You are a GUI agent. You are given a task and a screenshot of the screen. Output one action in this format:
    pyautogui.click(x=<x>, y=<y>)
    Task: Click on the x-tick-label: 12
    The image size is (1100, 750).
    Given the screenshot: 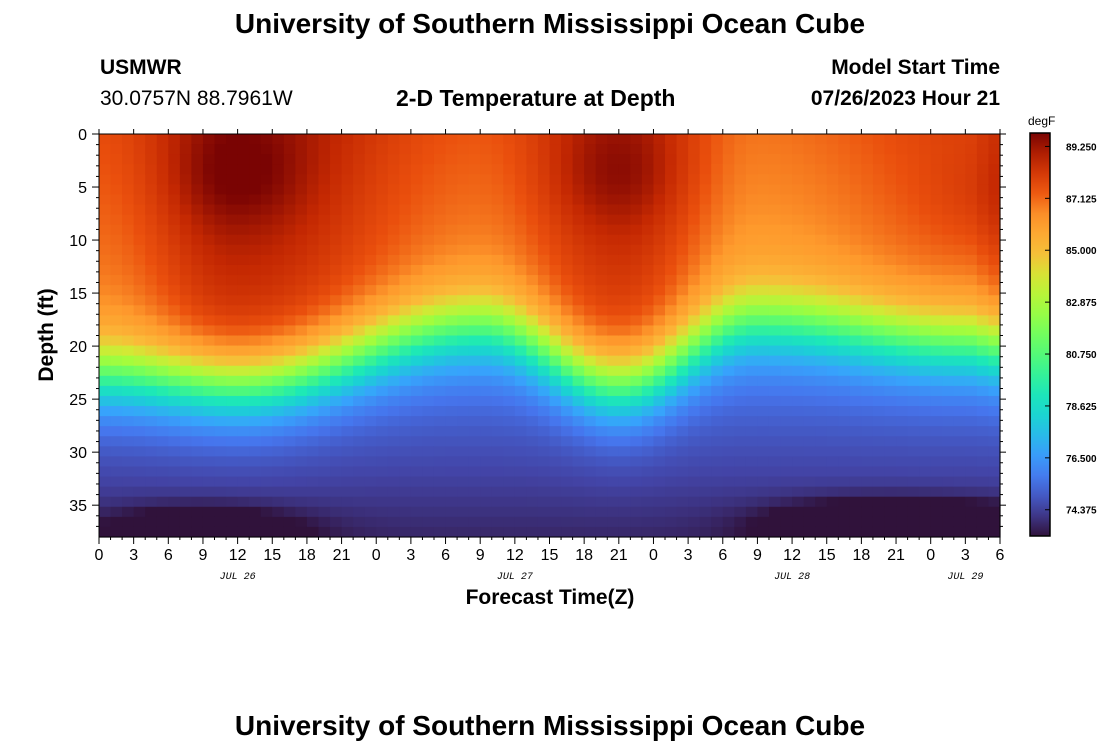 What is the action you would take?
    pyautogui.click(x=515, y=555)
    